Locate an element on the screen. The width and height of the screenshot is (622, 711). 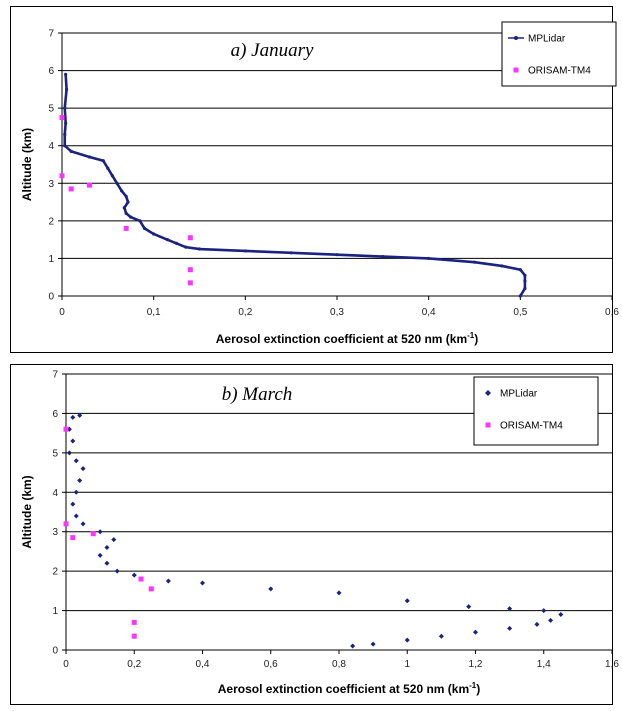
legend-label: ORISAM-TM4 is located at coordinates (559, 71).